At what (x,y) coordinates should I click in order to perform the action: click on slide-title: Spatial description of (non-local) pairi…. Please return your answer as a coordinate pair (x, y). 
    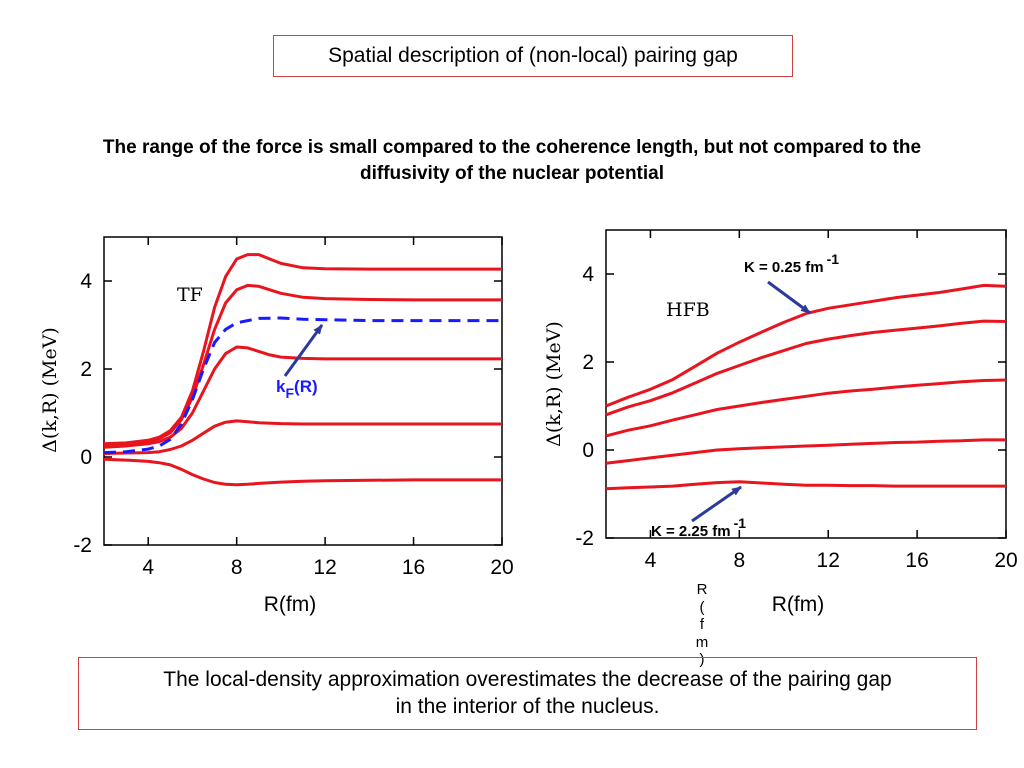
    Looking at the image, I should click on (533, 56).